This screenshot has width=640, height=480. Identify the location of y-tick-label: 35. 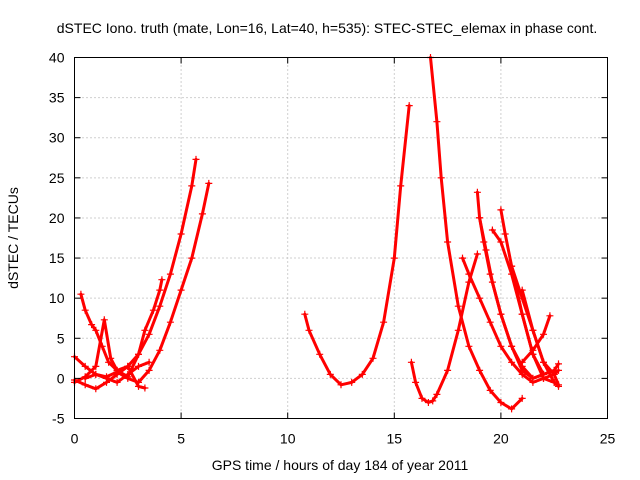
(57, 98).